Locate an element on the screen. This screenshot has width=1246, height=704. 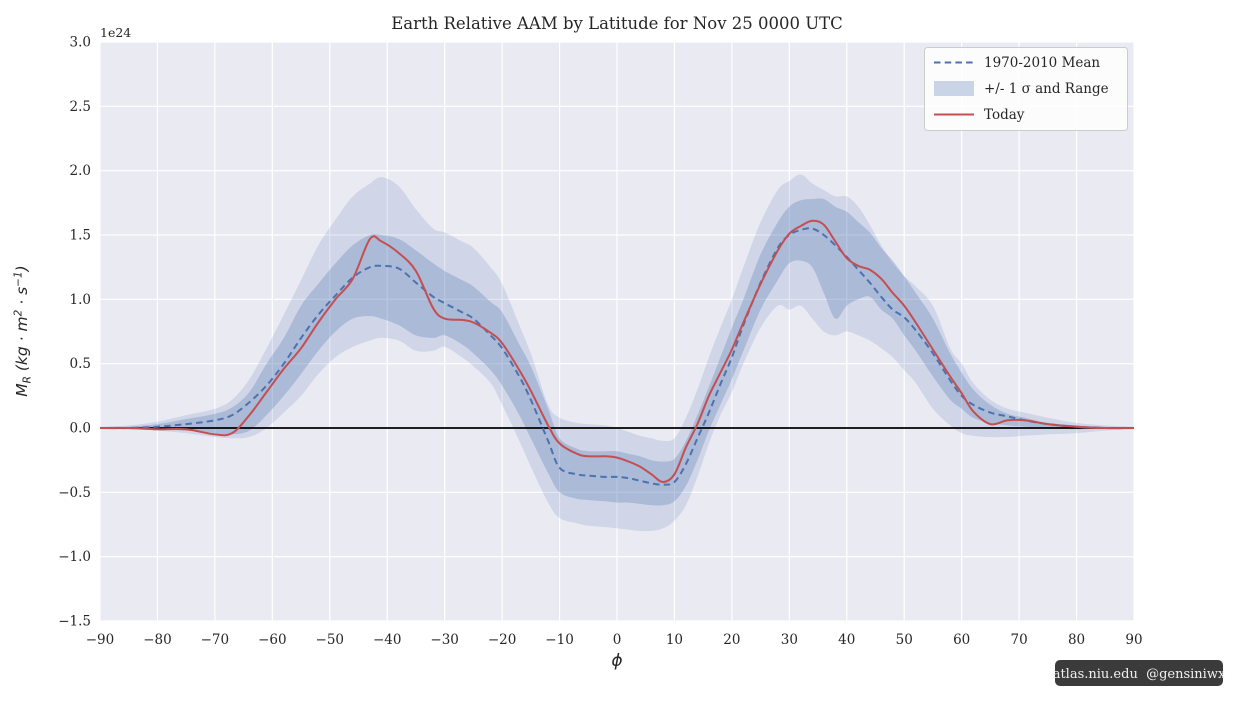
y-tick-label: −1.0 is located at coordinates (74, 557).